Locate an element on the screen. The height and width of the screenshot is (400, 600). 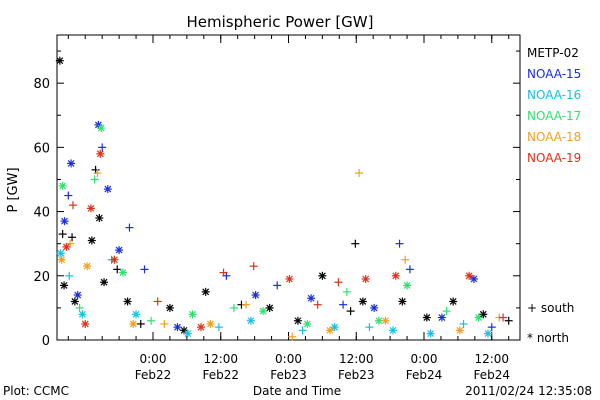
marker-legend-entry: + south is located at coordinates (550, 308).